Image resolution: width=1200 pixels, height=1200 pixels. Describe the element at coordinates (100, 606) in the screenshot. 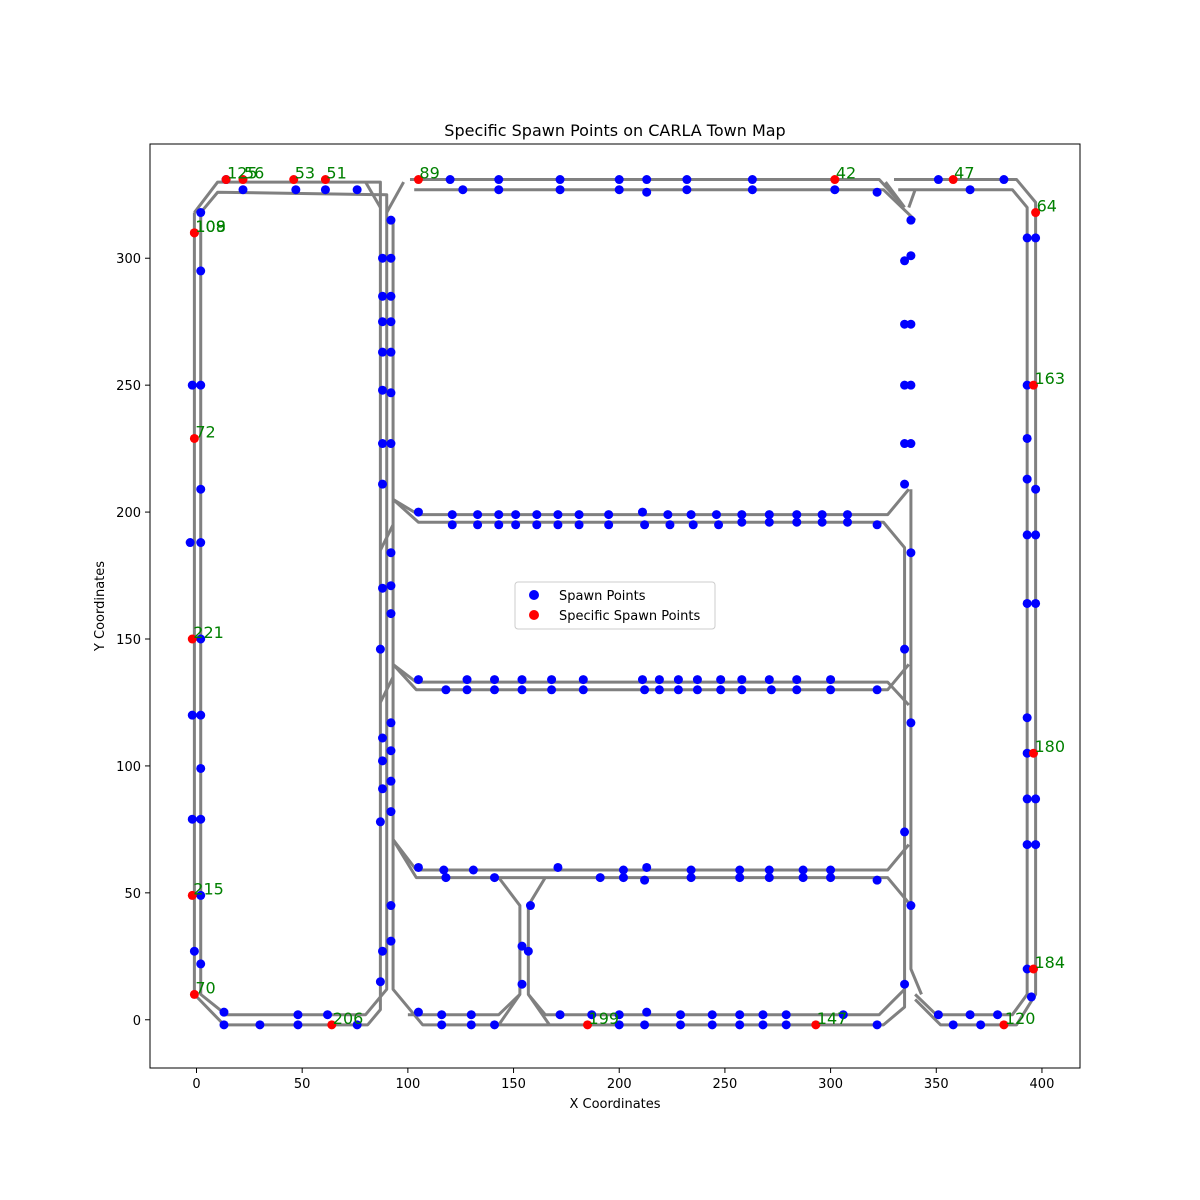

I see `y-axis-label: Y Coordinates` at that location.